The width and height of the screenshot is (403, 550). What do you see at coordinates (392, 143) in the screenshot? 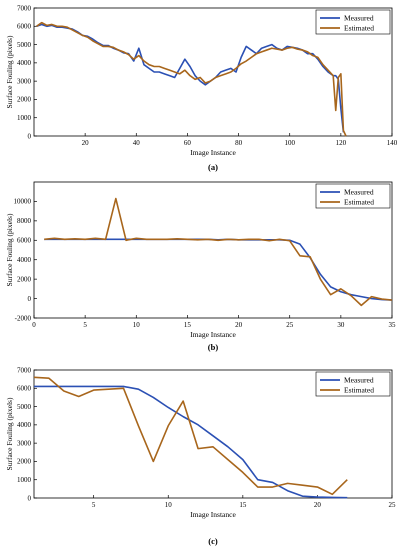
I see `chart-a-xtick-label: 140` at bounding box center [392, 143].